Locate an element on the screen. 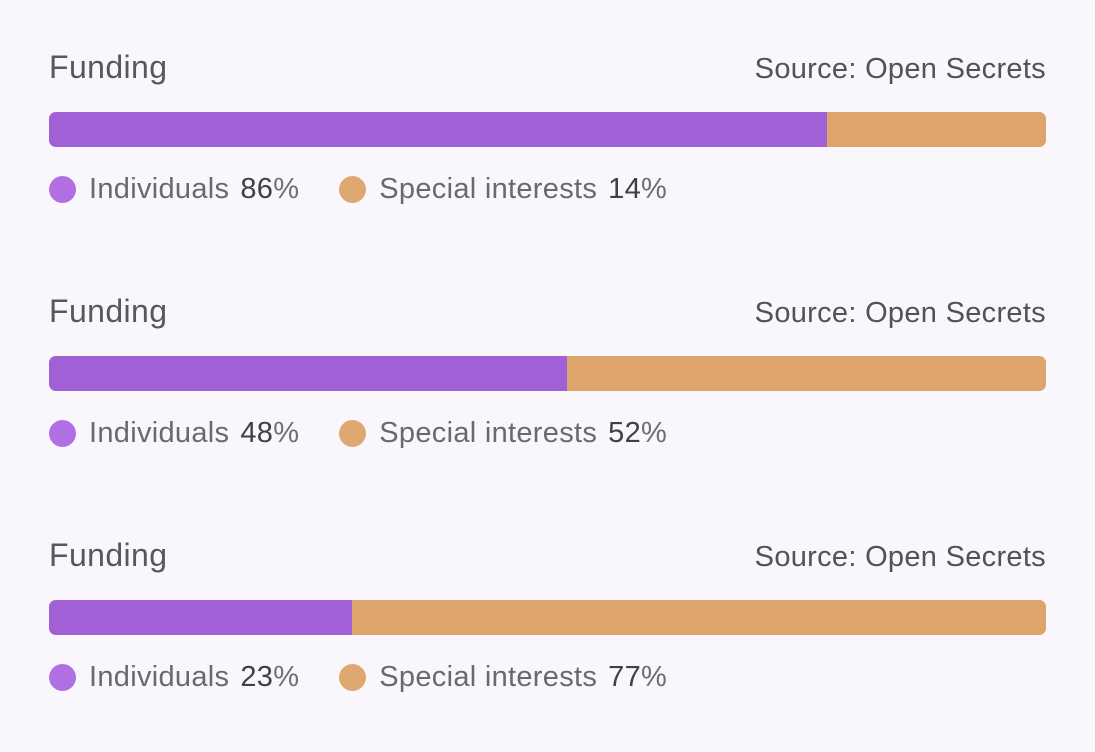 Image resolution: width=1095 pixels, height=752 pixels. legend-value: 23% is located at coordinates (270, 677).